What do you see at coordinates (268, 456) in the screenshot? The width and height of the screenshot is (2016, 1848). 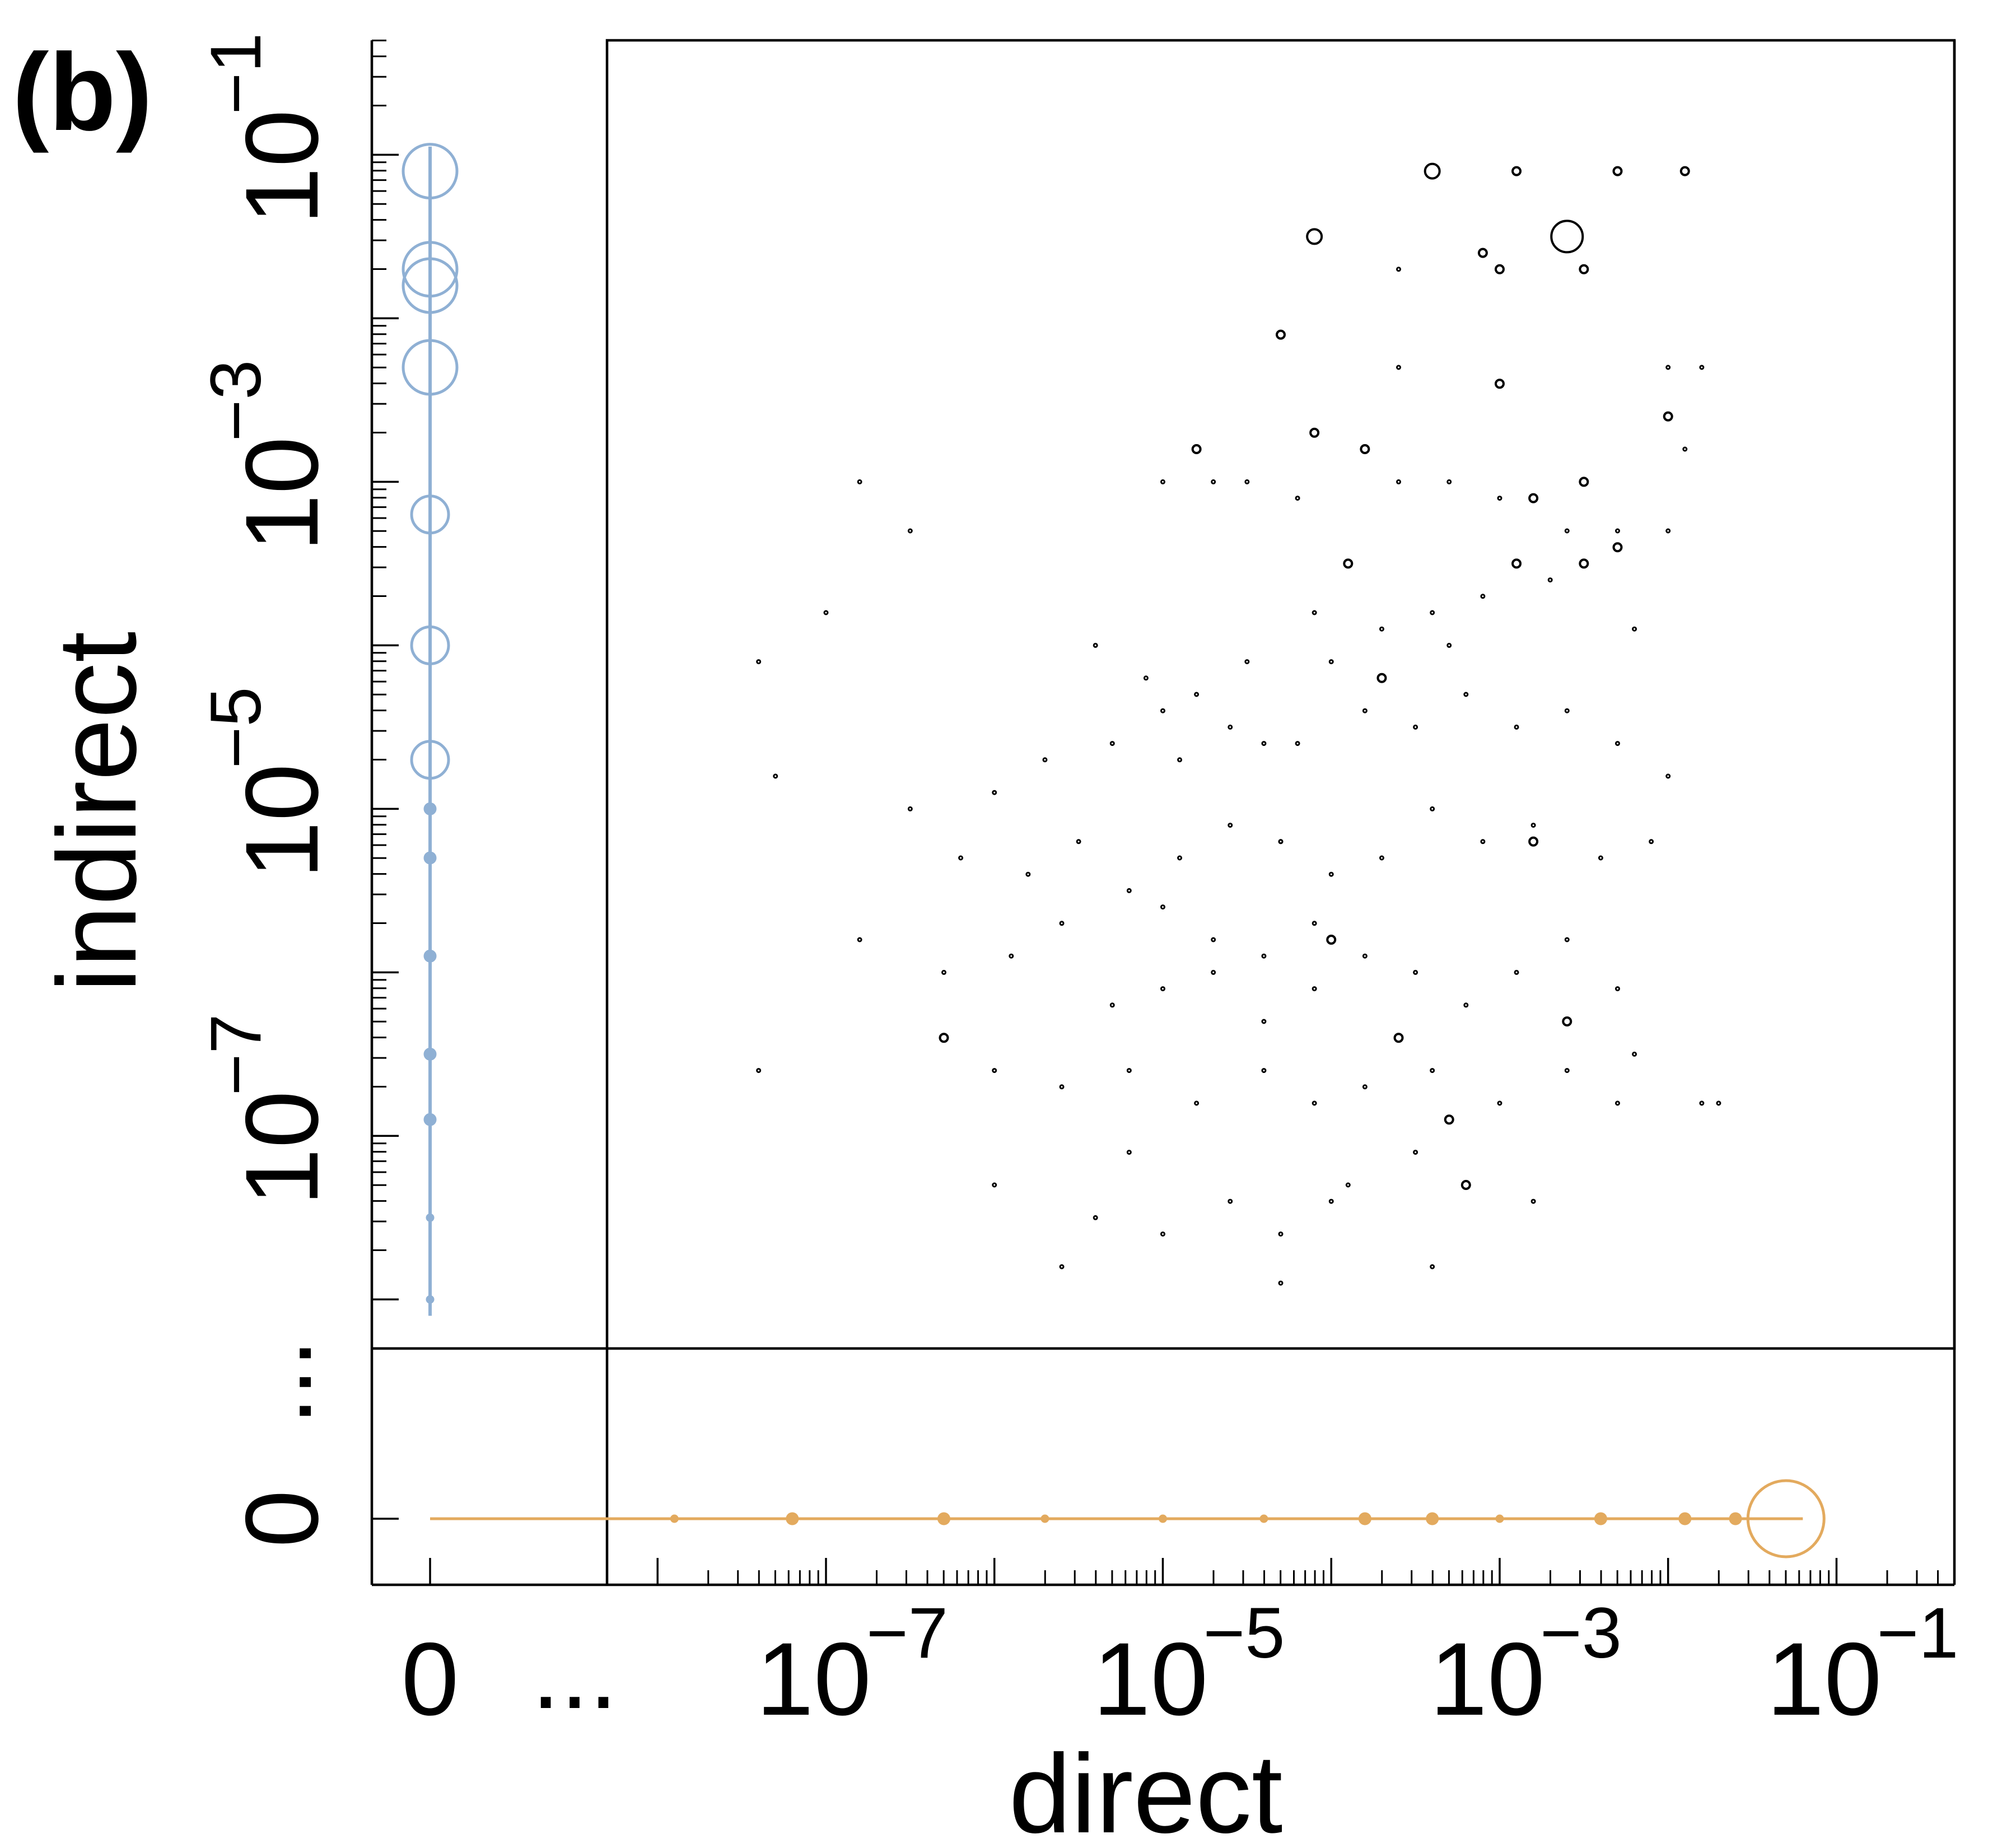 I see `y-tick-label-group: 10−3` at bounding box center [268, 456].